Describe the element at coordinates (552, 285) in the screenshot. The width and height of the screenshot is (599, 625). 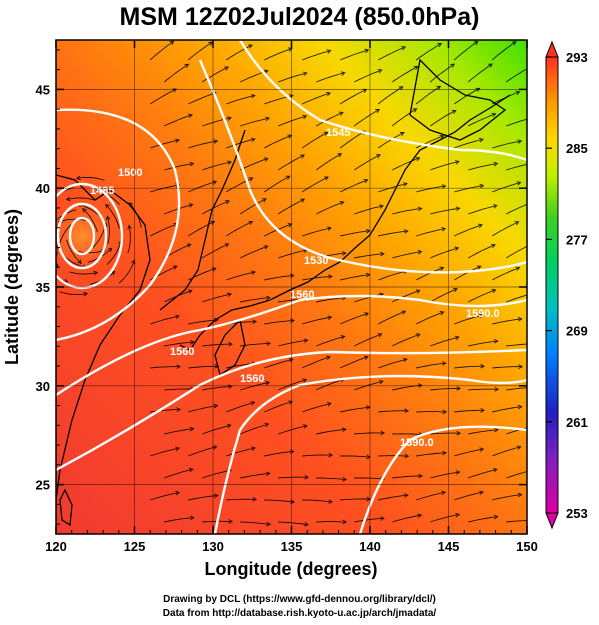
I see `colorbar-gradient` at that location.